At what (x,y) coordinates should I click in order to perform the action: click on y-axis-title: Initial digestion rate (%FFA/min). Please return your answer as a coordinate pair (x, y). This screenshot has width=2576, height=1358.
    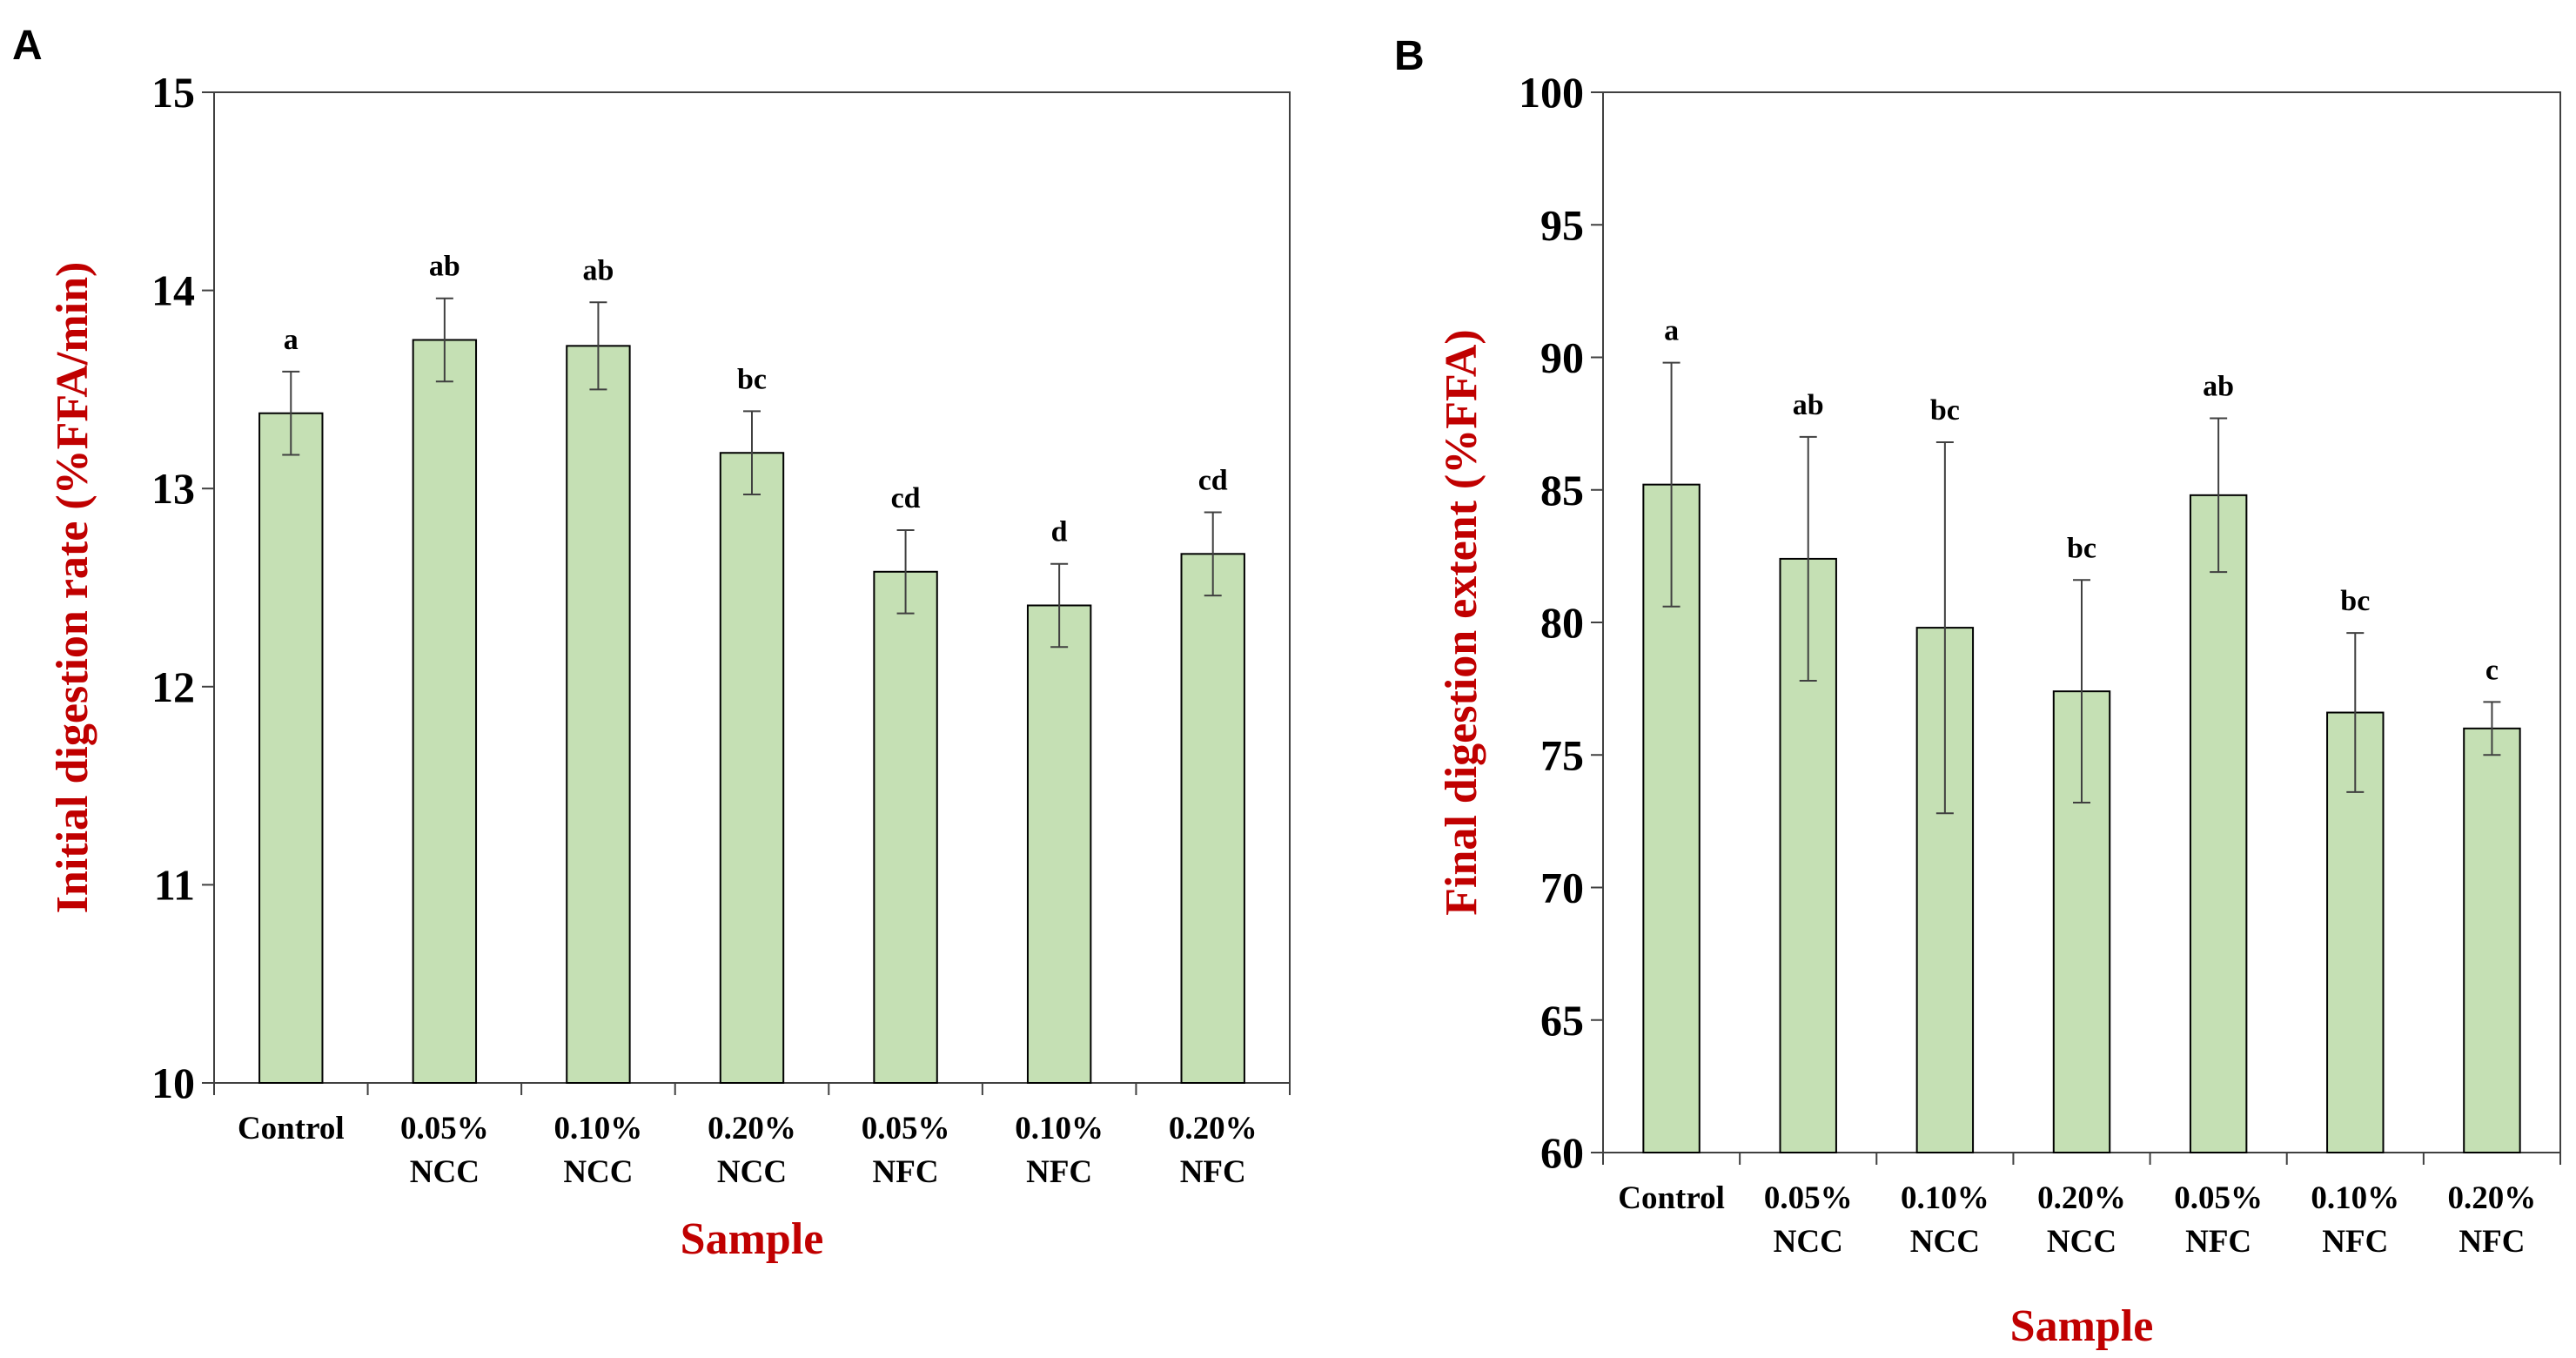
    Looking at the image, I should click on (72, 588).